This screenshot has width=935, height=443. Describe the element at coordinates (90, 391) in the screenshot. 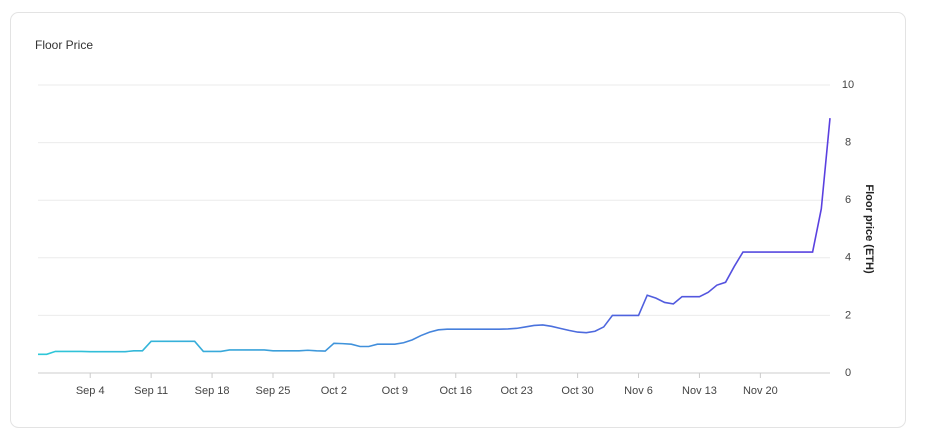

I see `x-tick-label: Sep 4` at that location.